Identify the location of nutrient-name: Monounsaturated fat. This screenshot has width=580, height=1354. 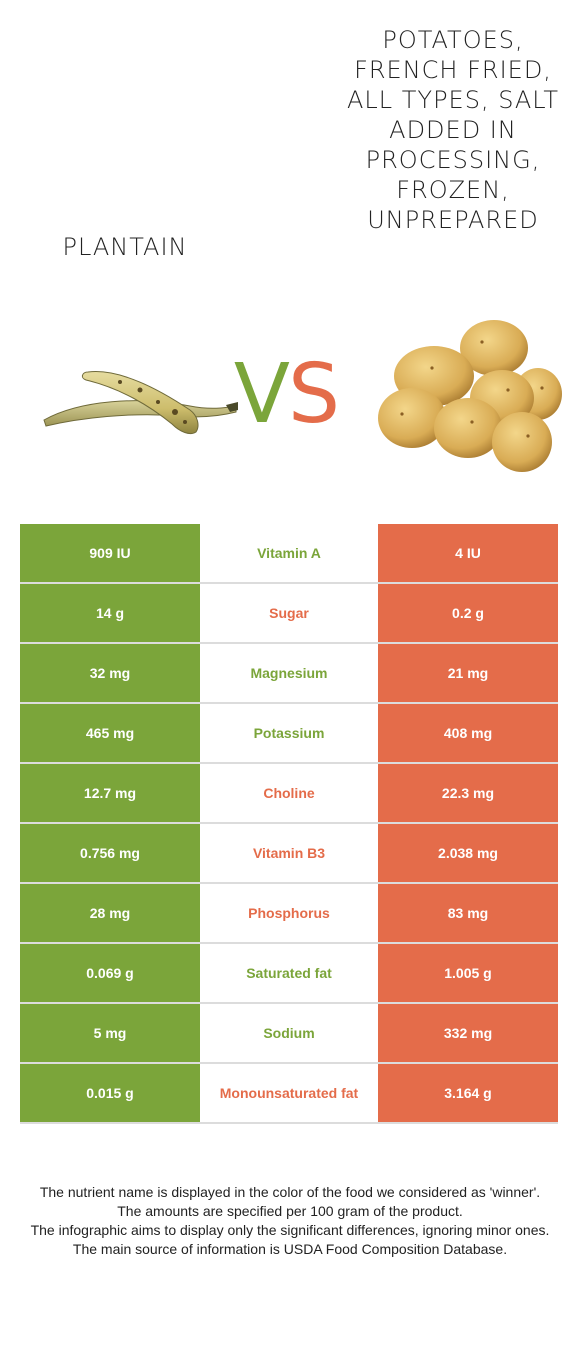
(289, 1093).